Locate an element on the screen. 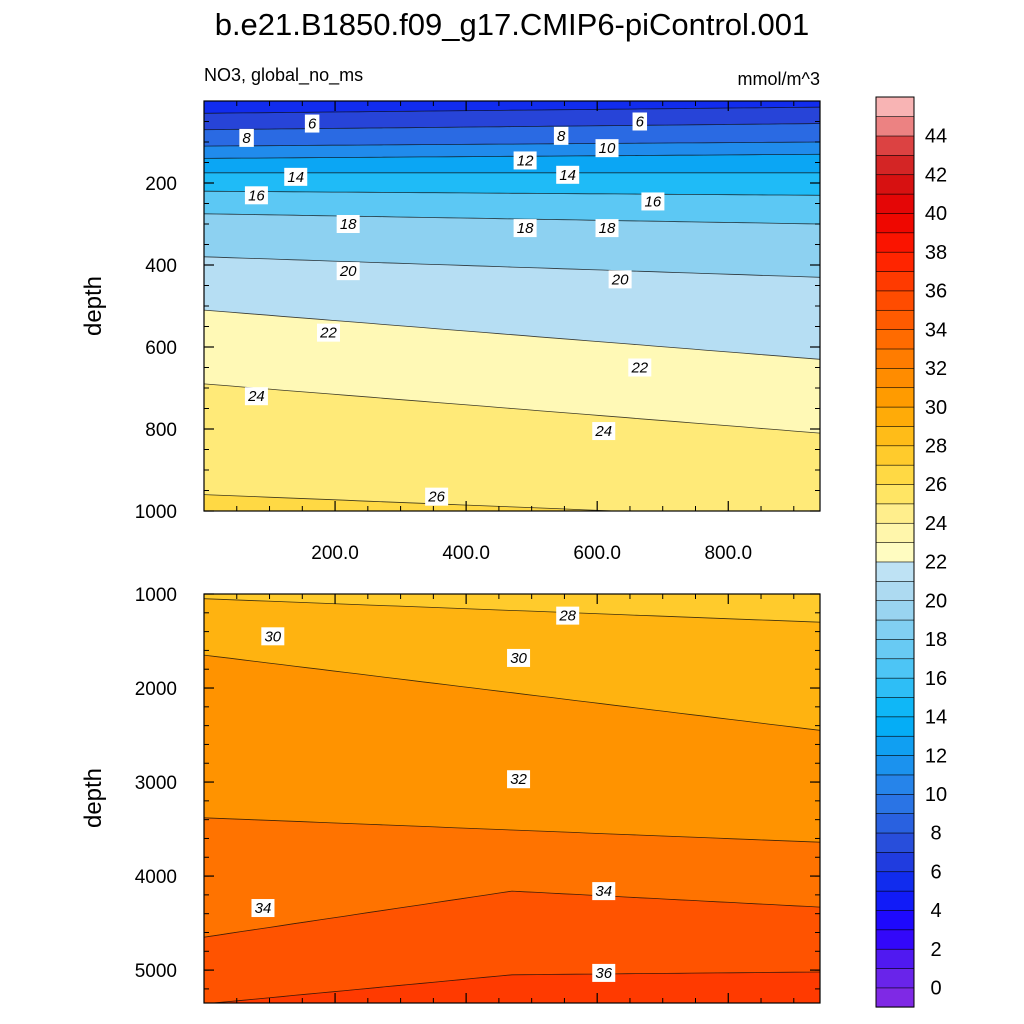  colorbar-label: 8 is located at coordinates (935, 834).